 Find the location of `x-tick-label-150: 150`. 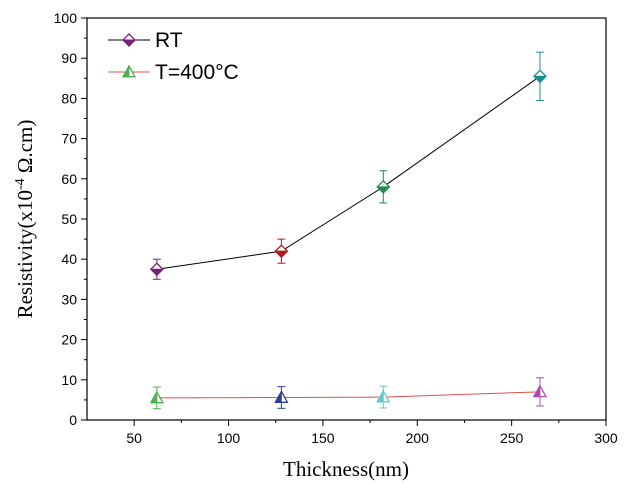

x-tick-label-150: 150 is located at coordinates (323, 438).